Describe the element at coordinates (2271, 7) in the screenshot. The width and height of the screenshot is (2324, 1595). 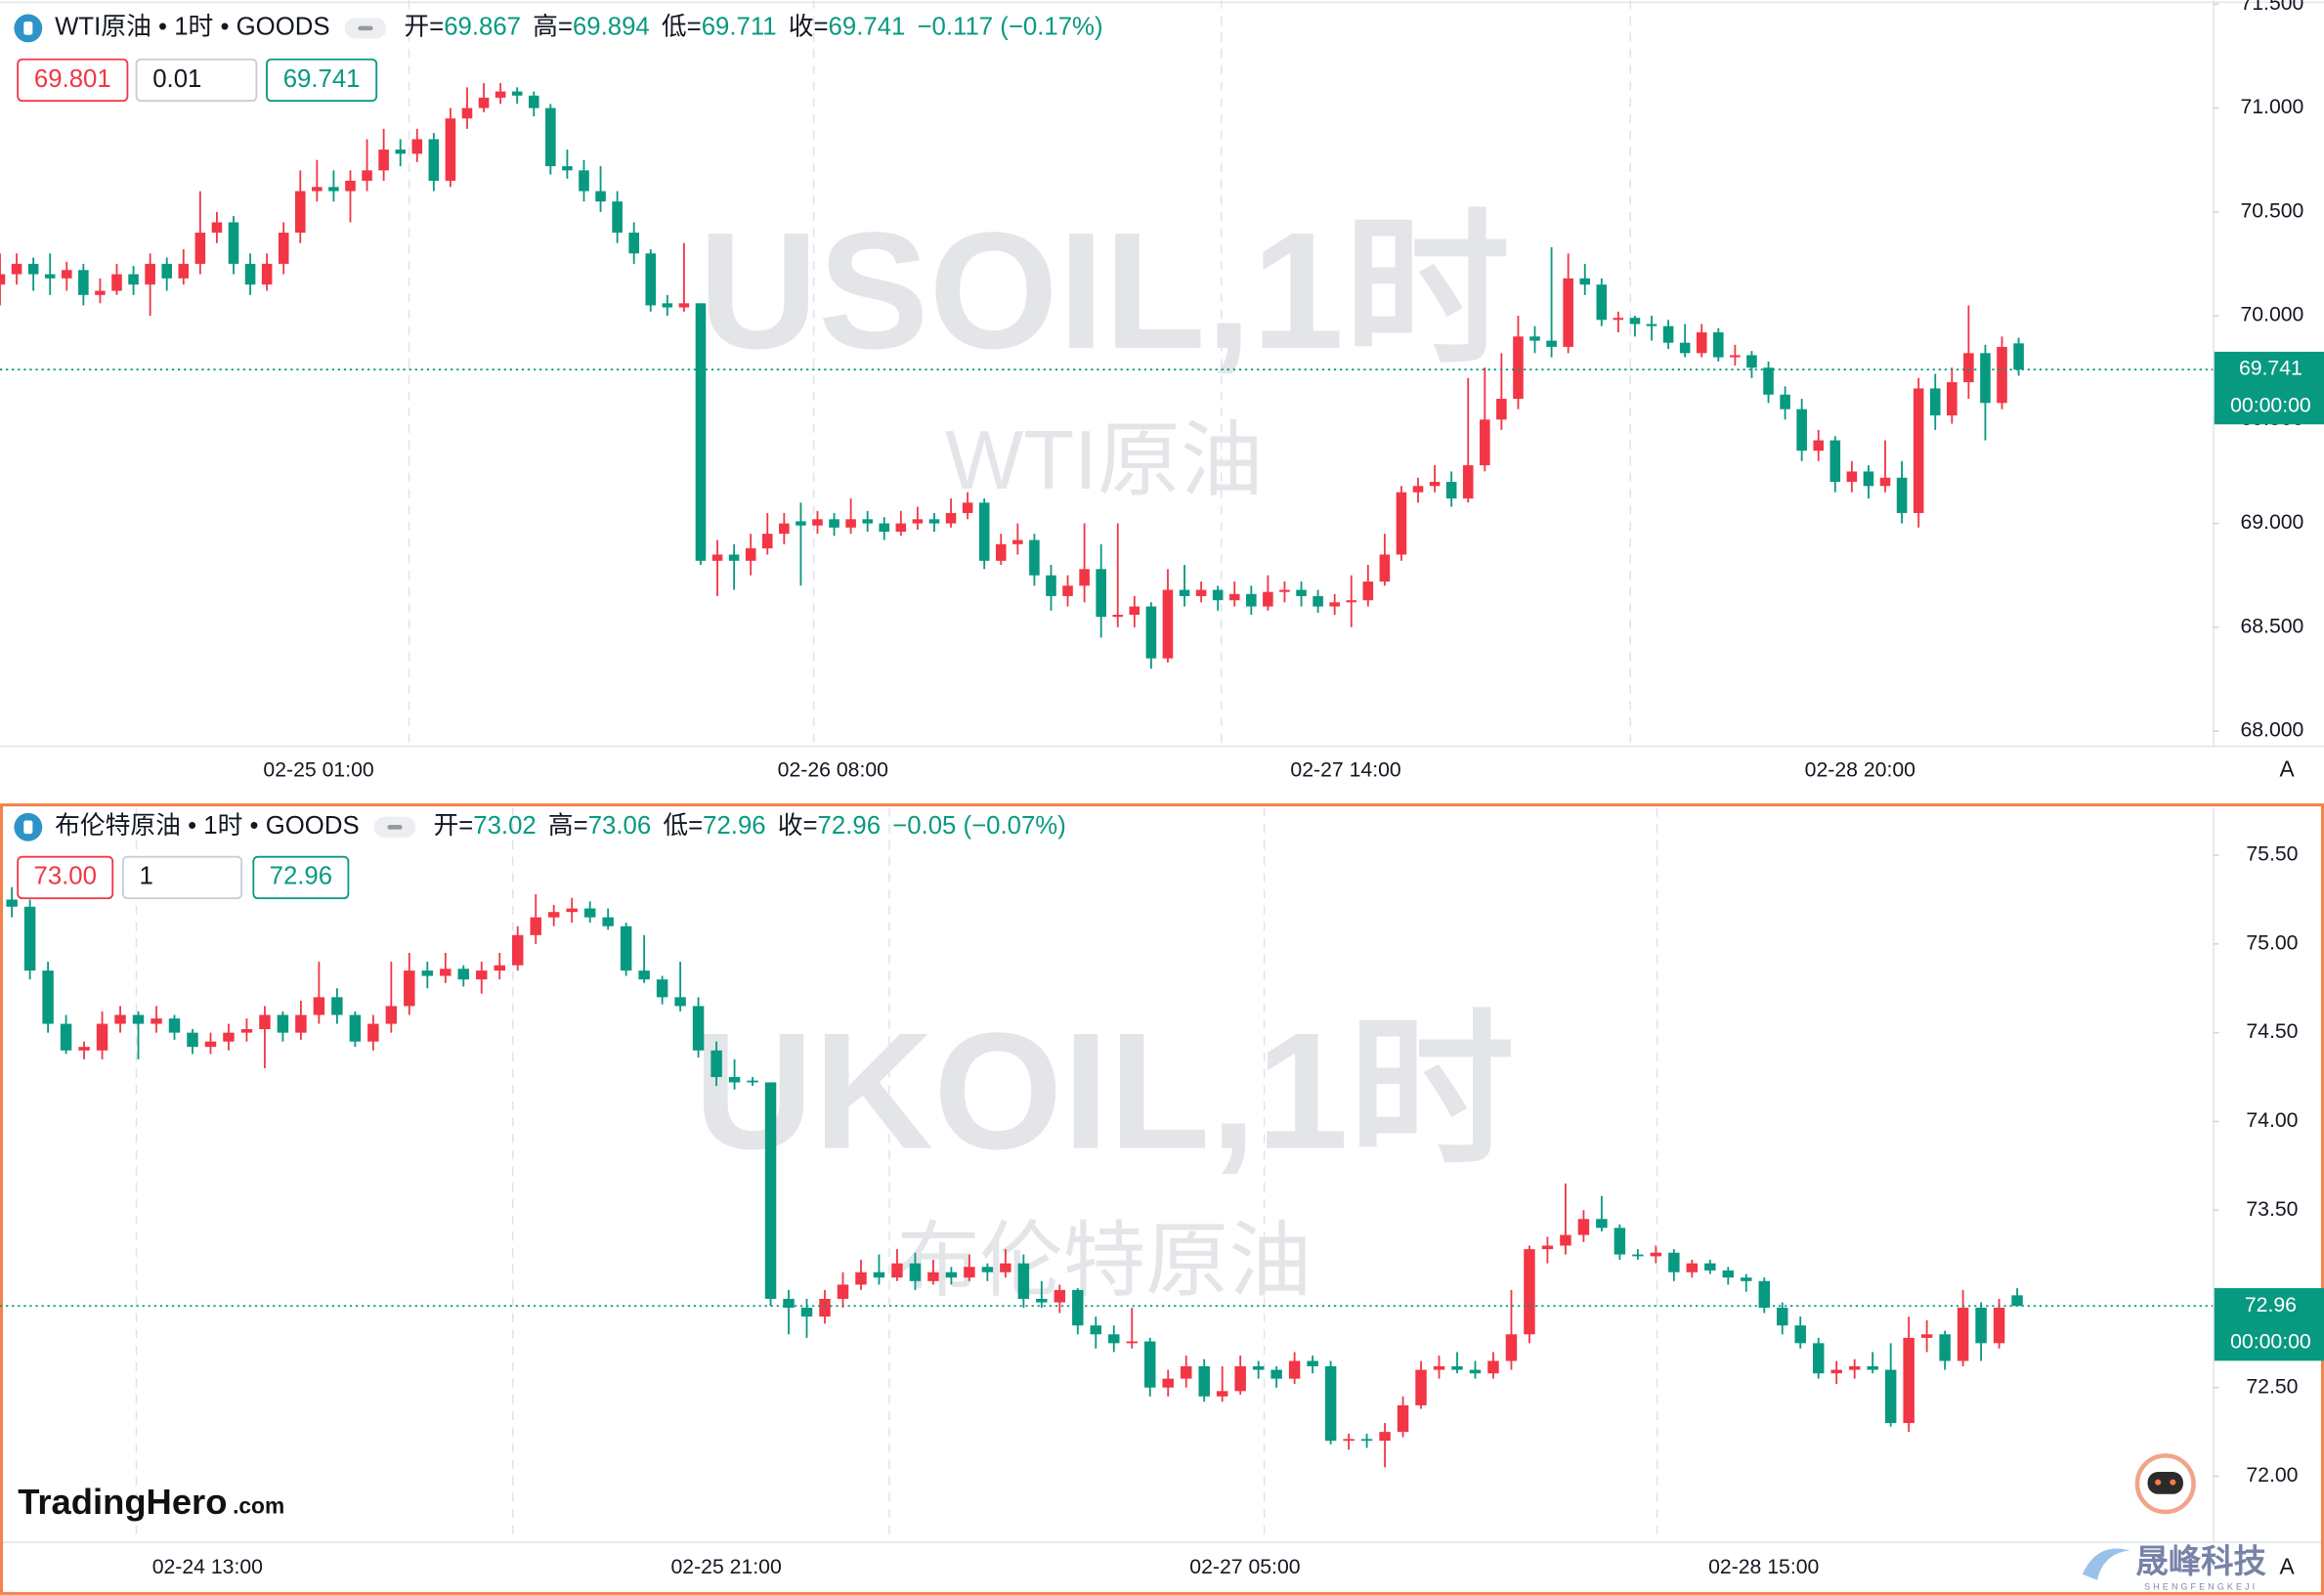
I see `y-tick-label: 71.500` at that location.